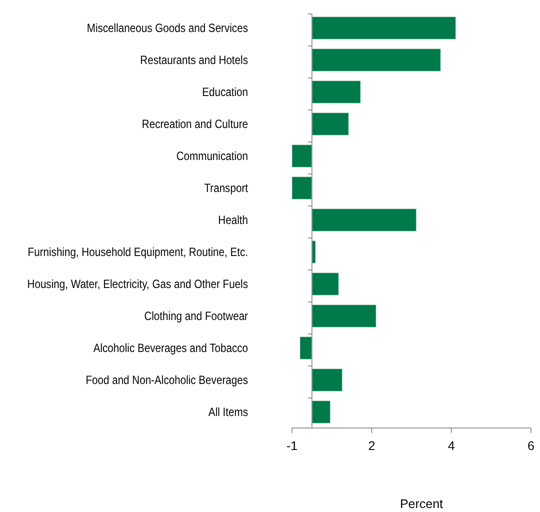 This screenshot has height=512, width=540. What do you see at coordinates (194, 61) in the screenshot?
I see `y-tick-label: Restaurants and Hotels` at bounding box center [194, 61].